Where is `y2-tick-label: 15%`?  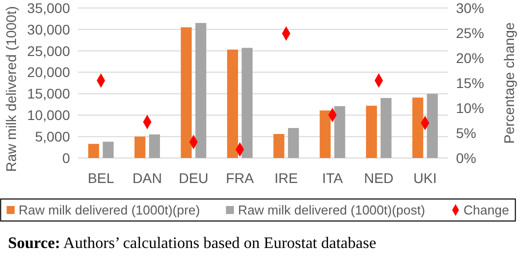
y2-tick-label: 15% is located at coordinates (470, 82).